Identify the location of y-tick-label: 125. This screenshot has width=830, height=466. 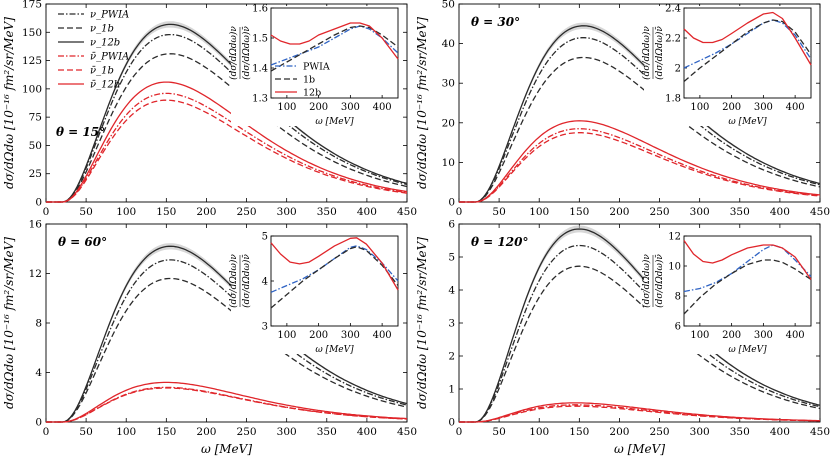
(32, 61).